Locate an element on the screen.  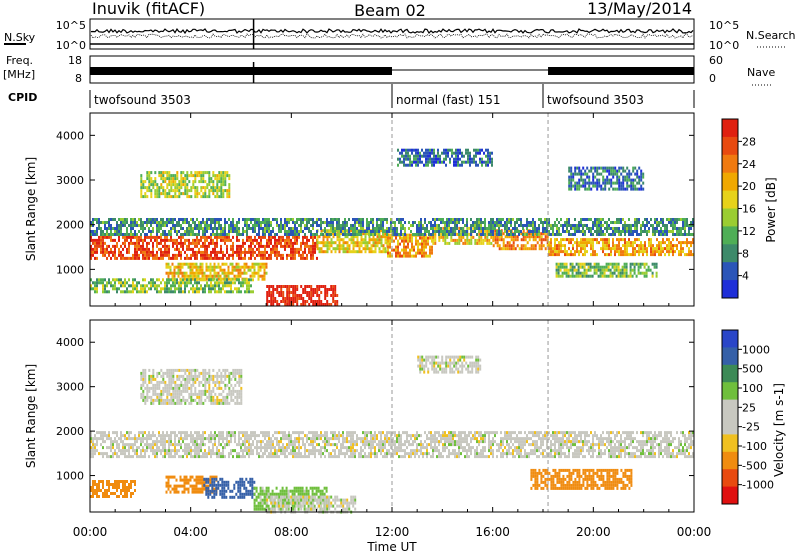
nave-tick-top: 60 is located at coordinates (716, 60).